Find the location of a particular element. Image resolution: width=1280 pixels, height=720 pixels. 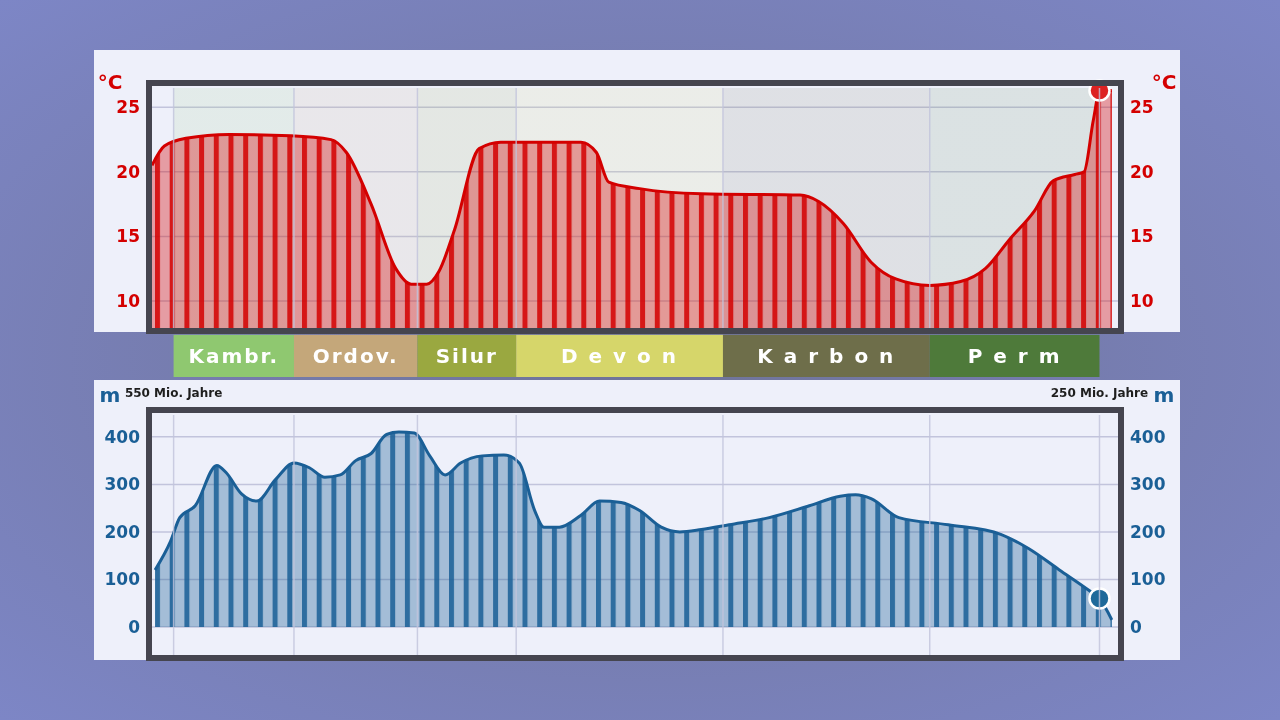

y2-tick-label: 15 is located at coordinates (1142, 236).